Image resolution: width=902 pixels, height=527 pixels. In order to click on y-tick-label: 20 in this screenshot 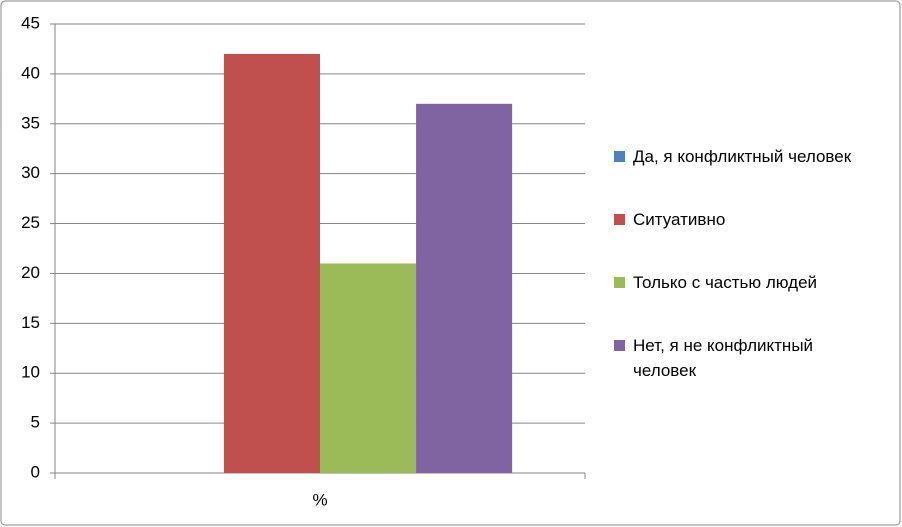, I will do `click(30, 272)`.